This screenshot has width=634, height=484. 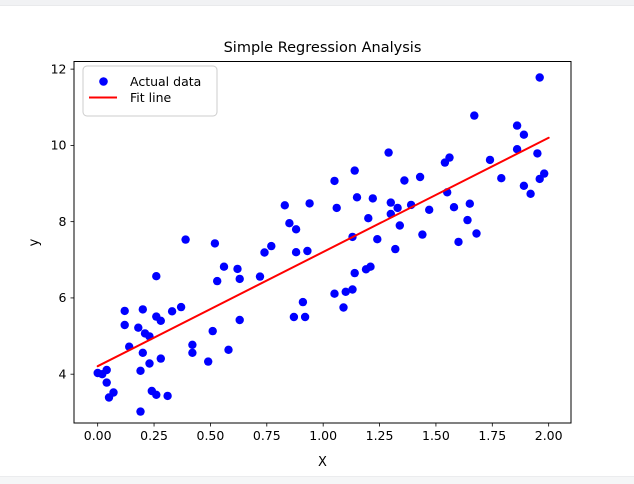 I want to click on x-axis-ticks: 0.00 0.25 0.50 0.75 1.00 1.25 1.50 1.75 2.00, so click(x=323, y=433).